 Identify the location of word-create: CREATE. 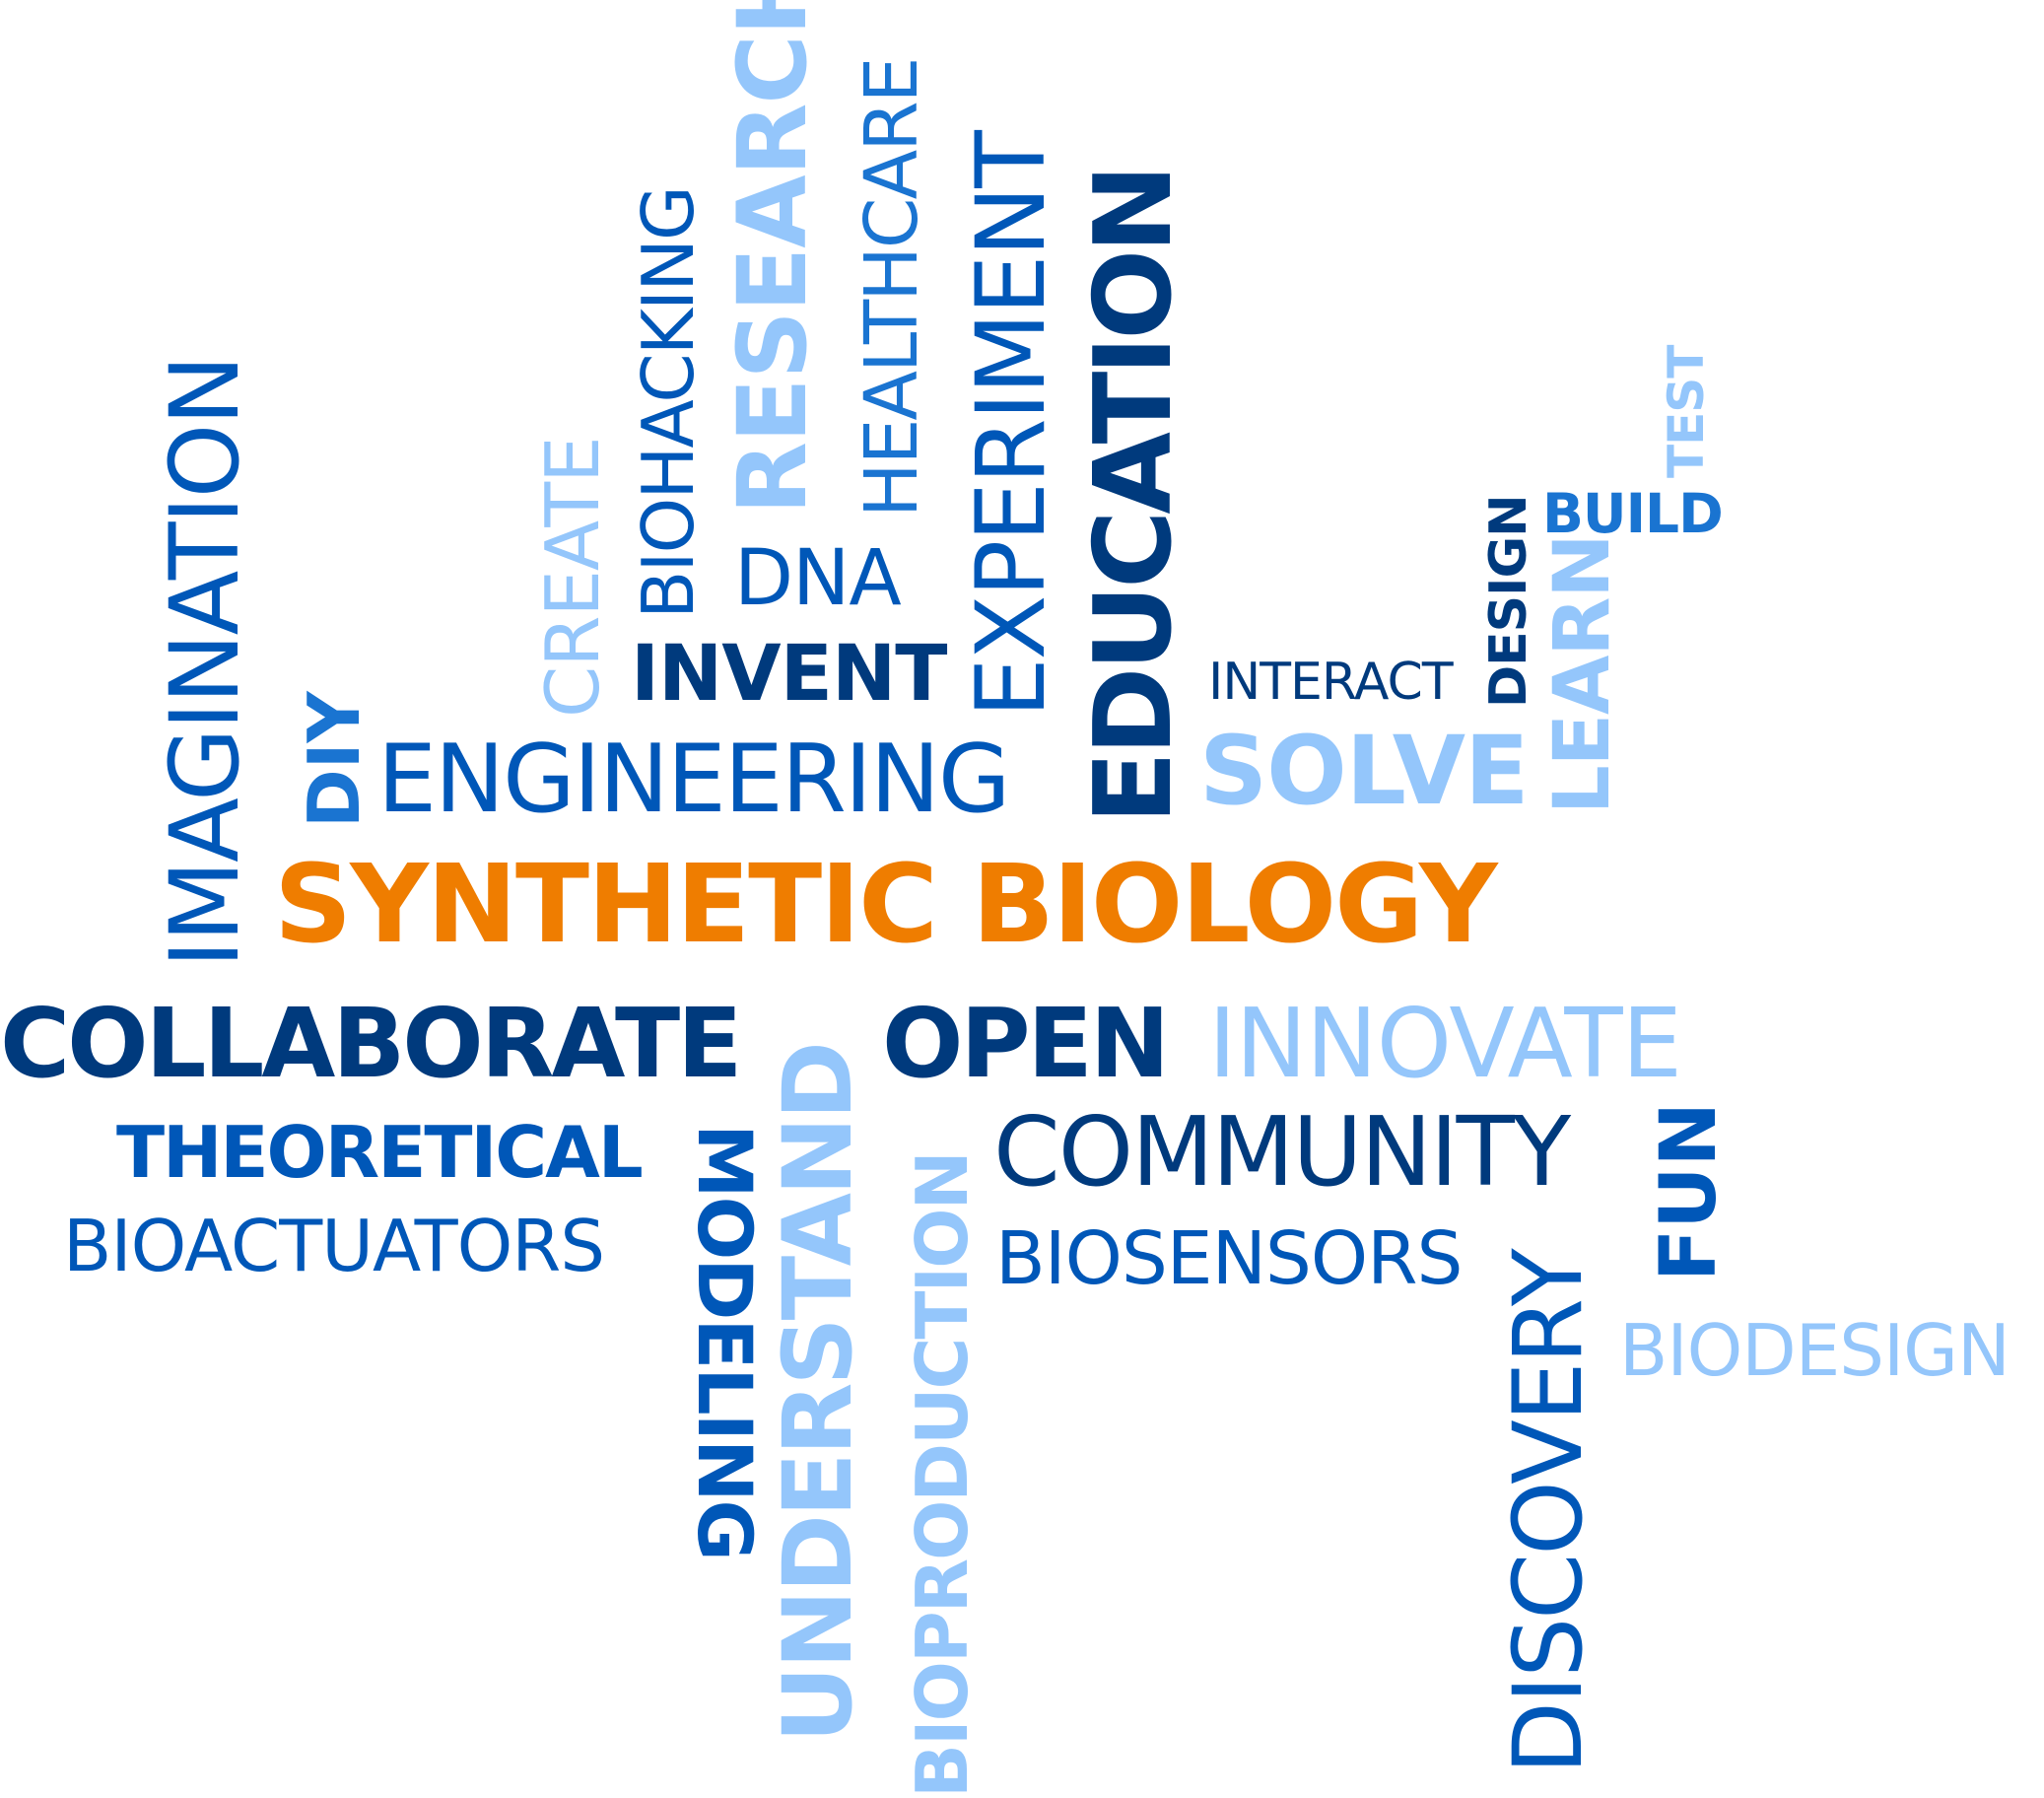
(572, 577).